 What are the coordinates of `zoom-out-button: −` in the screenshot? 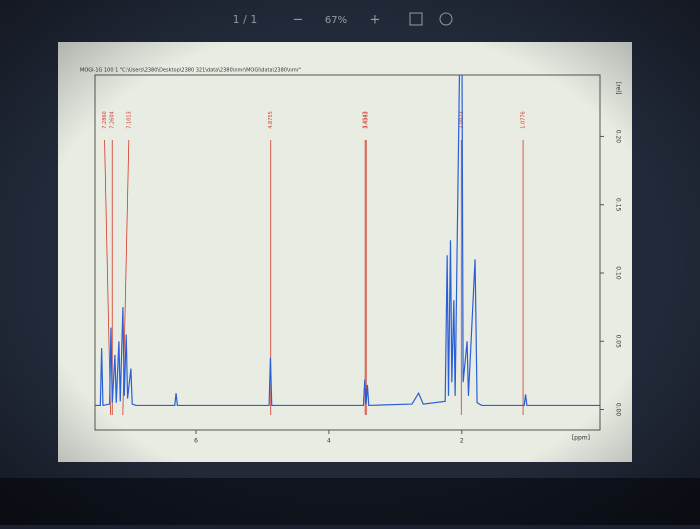 It's located at (298, 20).